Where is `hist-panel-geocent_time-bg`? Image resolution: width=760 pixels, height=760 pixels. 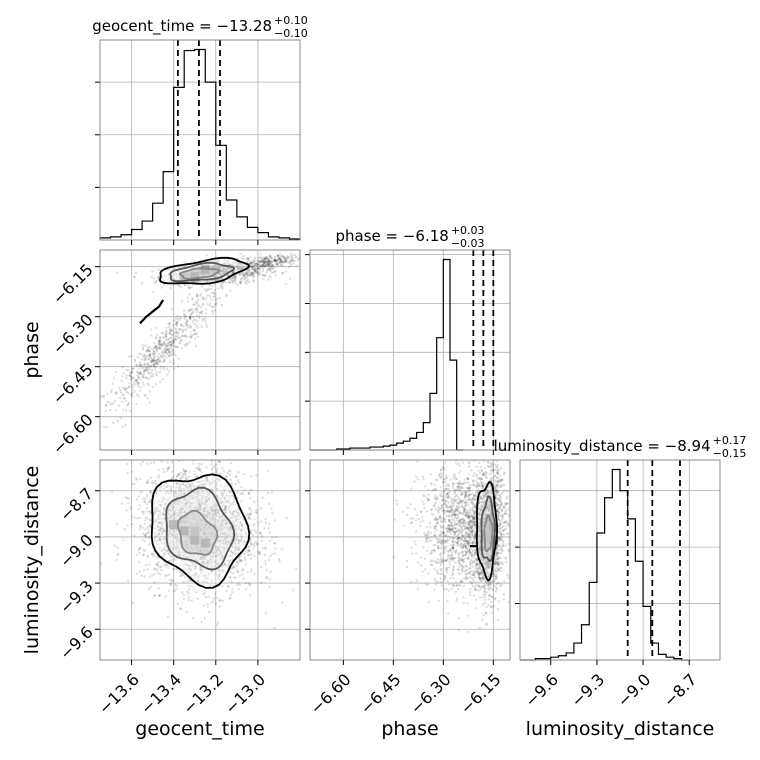
hist-panel-geocent_time-bg is located at coordinates (200, 140).